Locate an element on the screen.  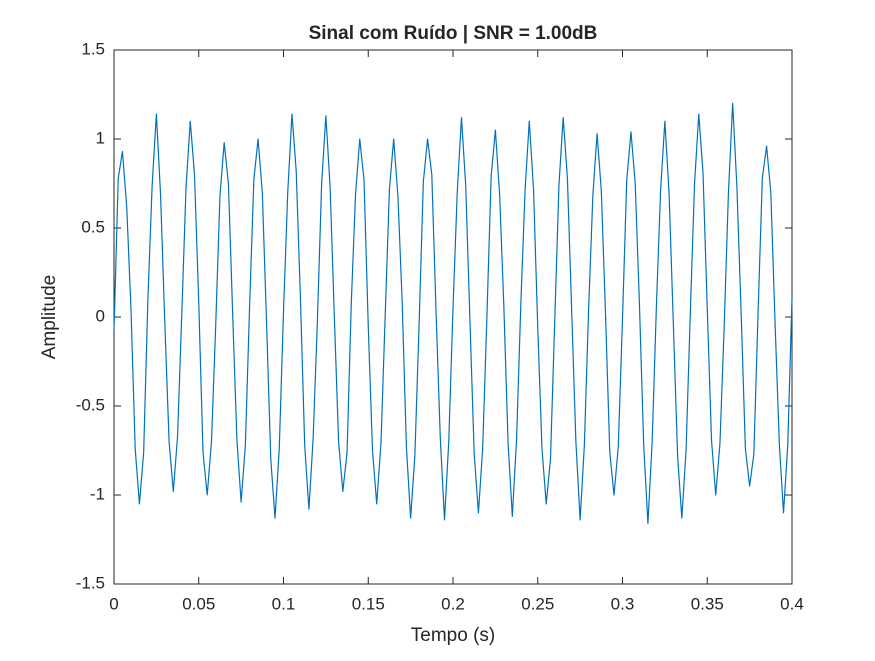
y-tick-label: -1 is located at coordinates (97, 493).